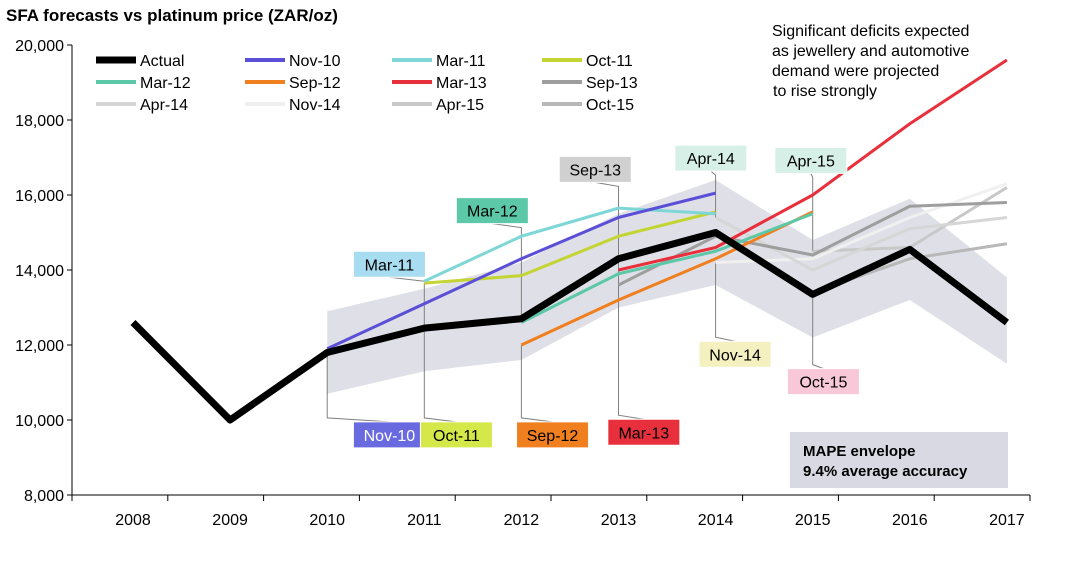 The height and width of the screenshot is (578, 1073). I want to click on legend-item-apr-15: Apr-15, so click(438, 105).